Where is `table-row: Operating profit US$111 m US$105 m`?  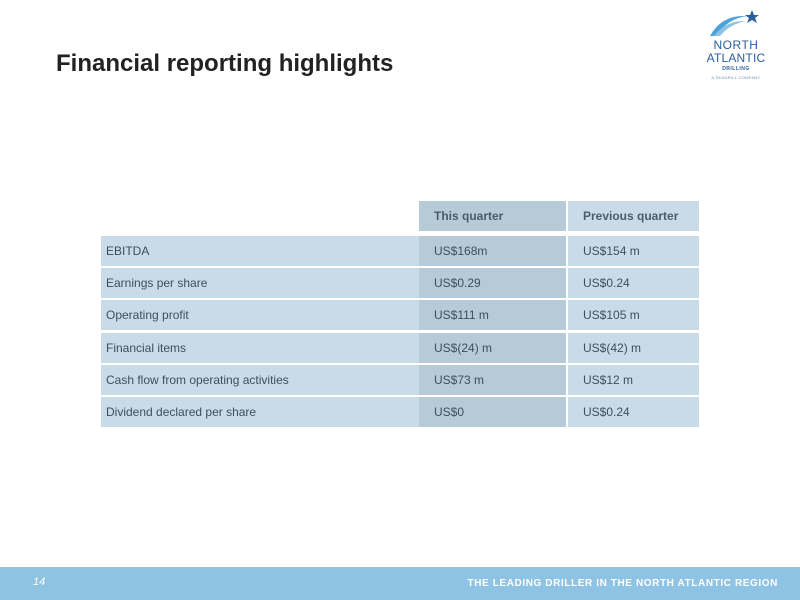 table-row: Operating profit US$111 m US$105 m is located at coordinates (400, 315).